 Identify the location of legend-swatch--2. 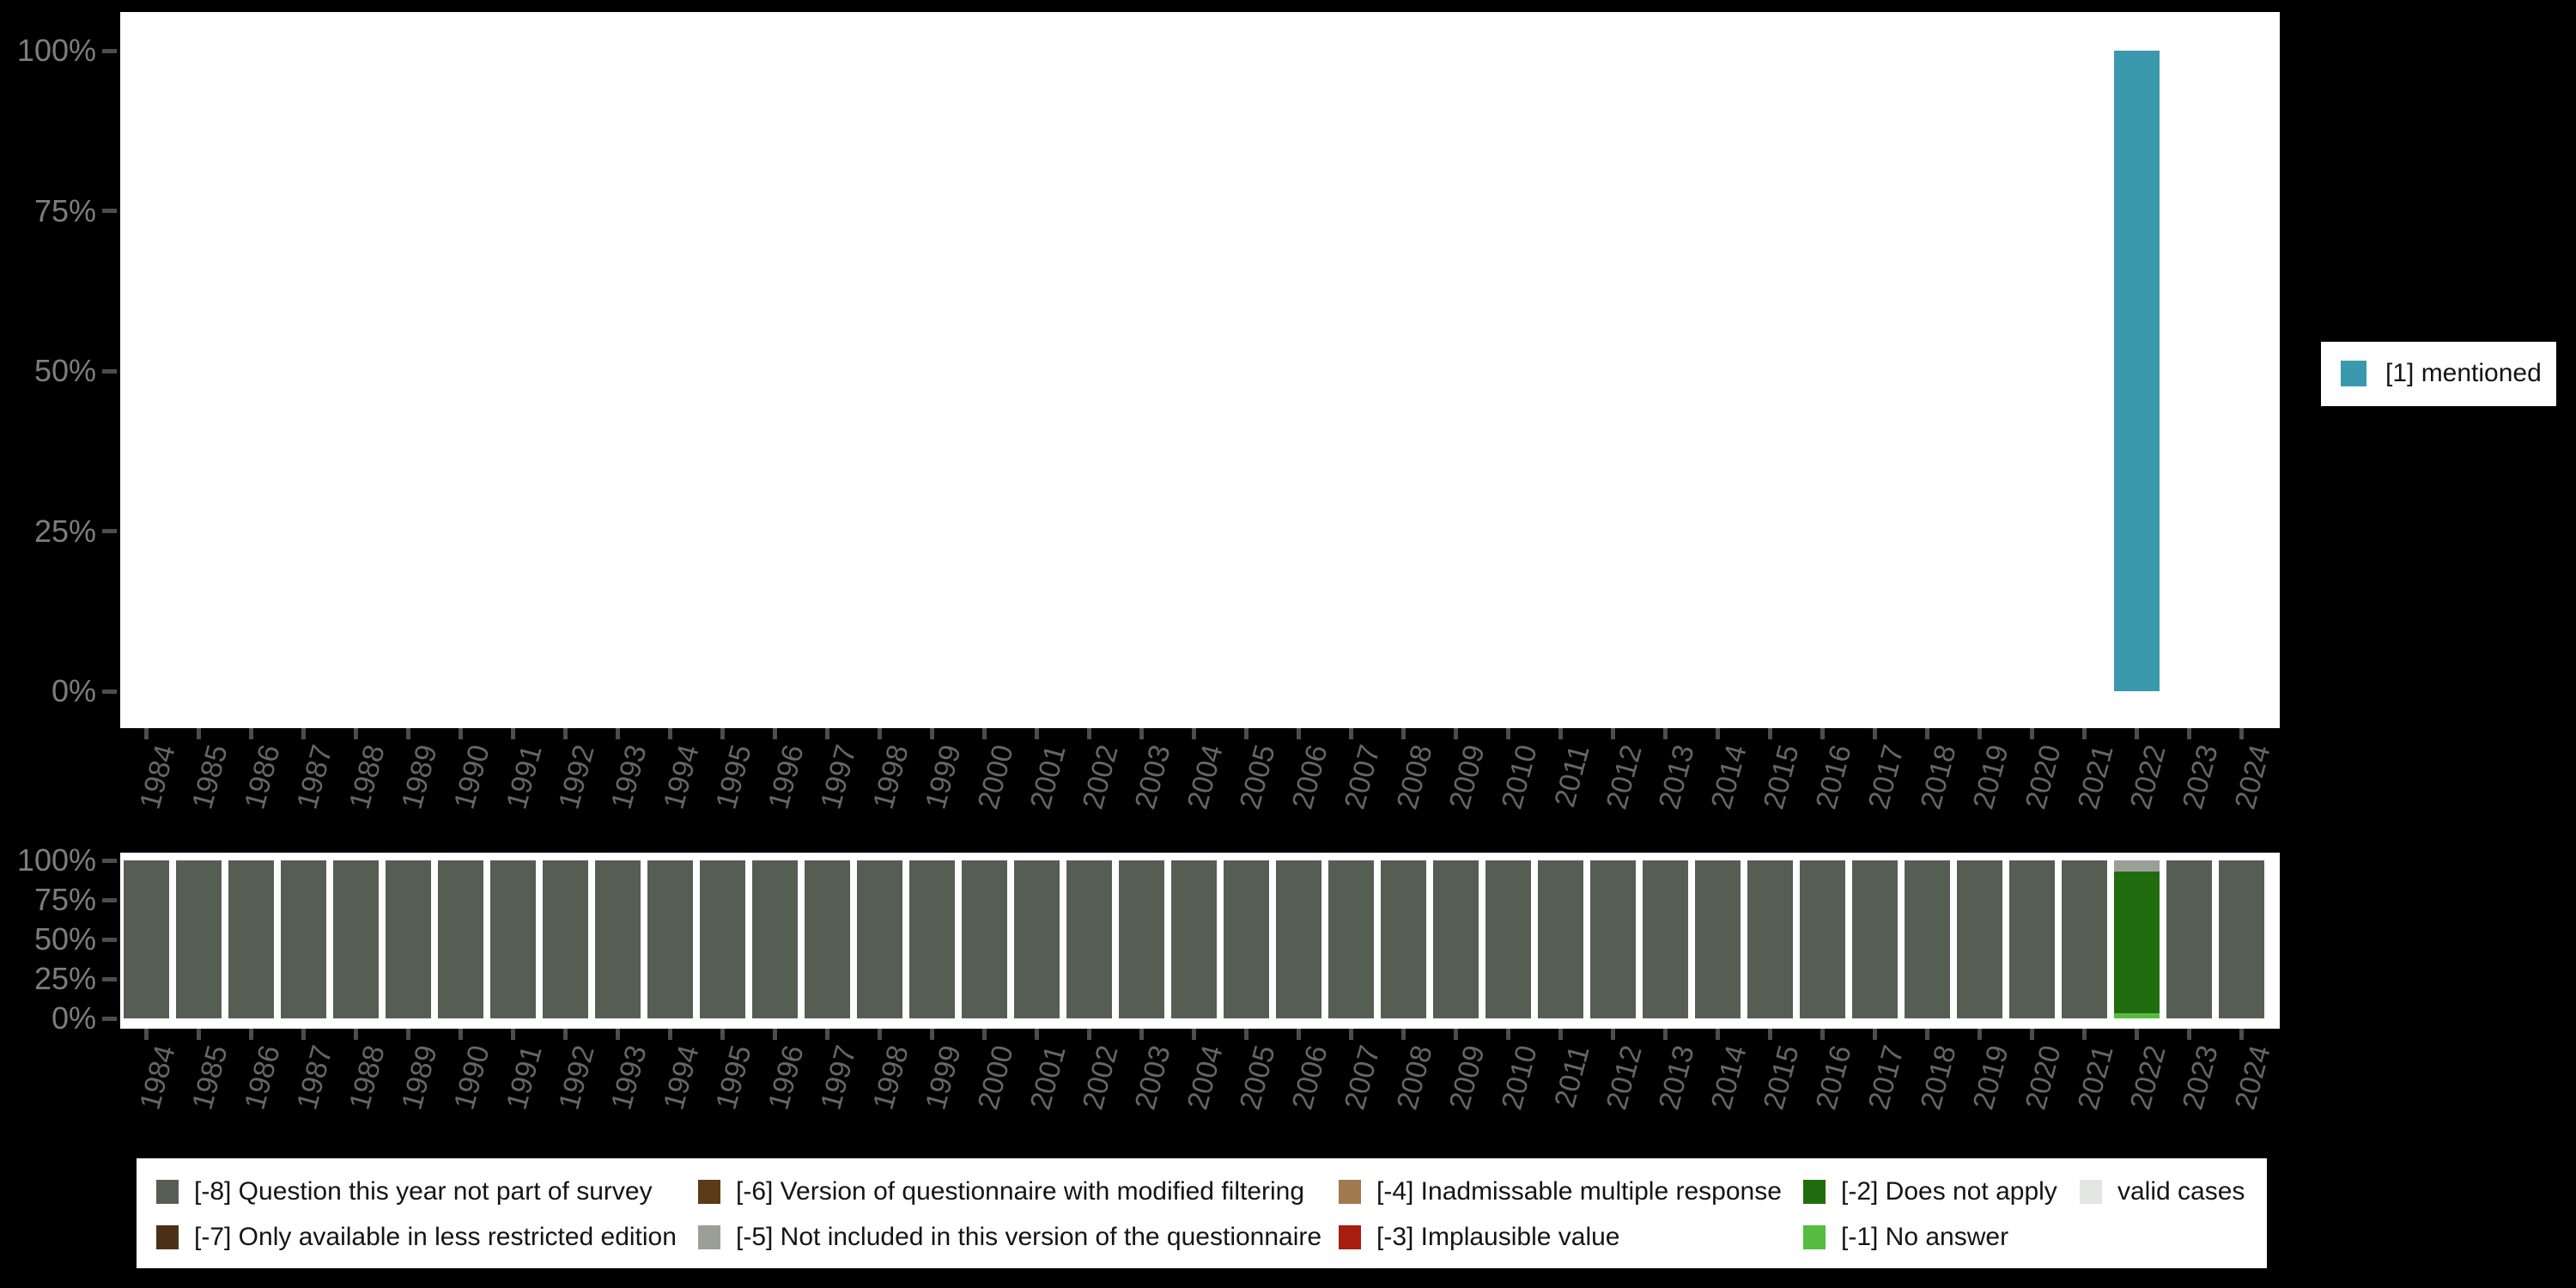
(1814, 1192).